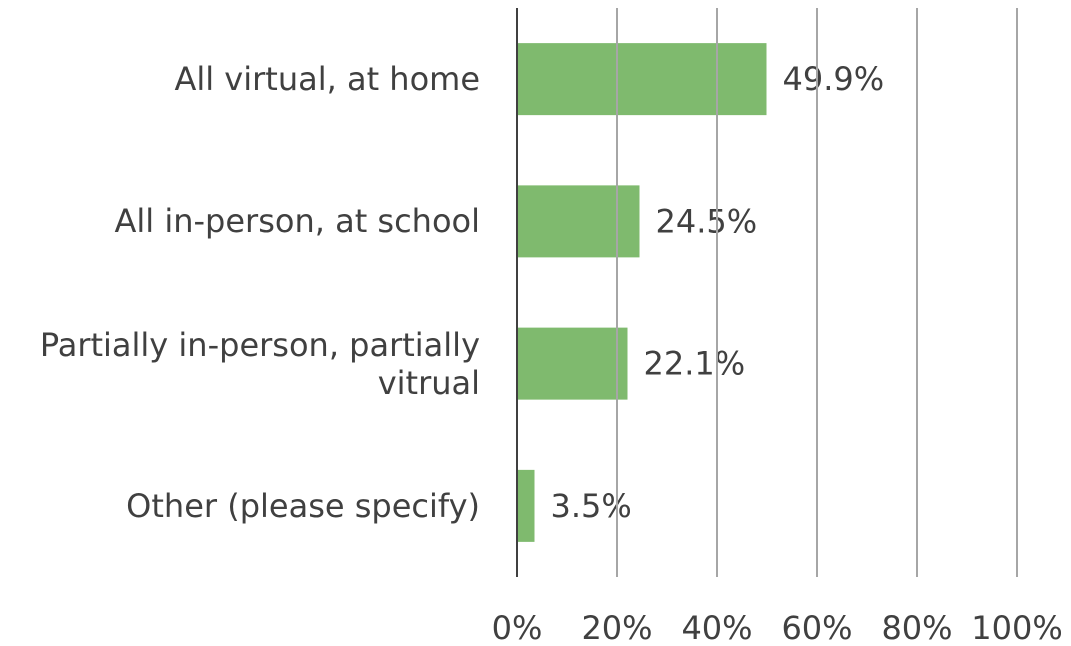 The image size is (1071, 646). Describe the element at coordinates (716, 627) in the screenshot. I see `x-tick-label: 40%` at that location.